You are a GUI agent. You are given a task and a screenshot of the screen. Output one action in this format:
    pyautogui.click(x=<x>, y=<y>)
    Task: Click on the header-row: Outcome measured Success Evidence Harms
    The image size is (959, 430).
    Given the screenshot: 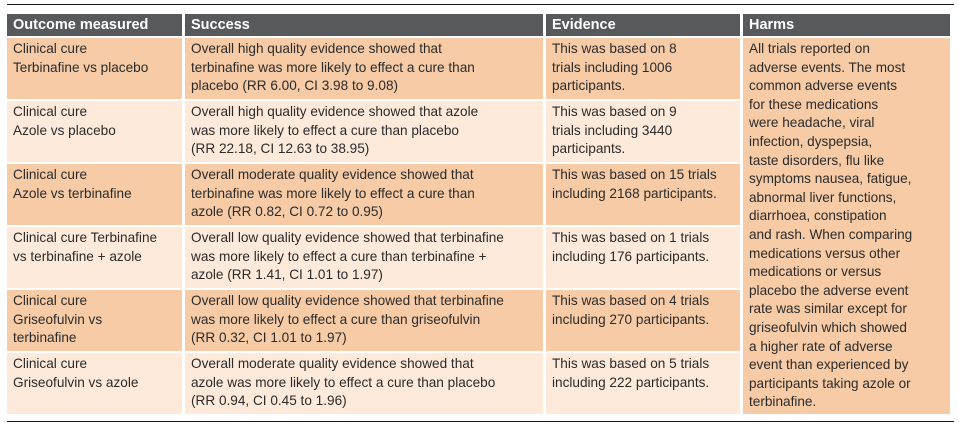 What is the action you would take?
    pyautogui.click(x=478, y=25)
    